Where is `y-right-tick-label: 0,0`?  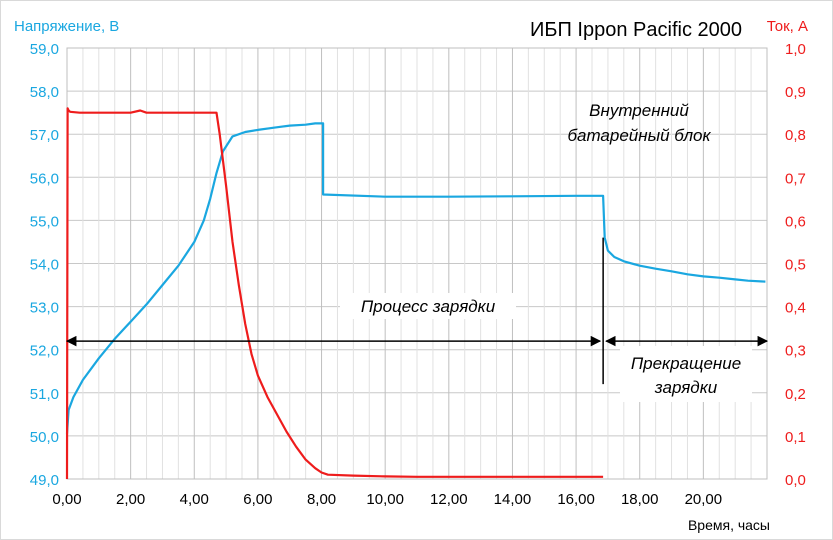
y-right-tick-label: 0,0 is located at coordinates (795, 480).